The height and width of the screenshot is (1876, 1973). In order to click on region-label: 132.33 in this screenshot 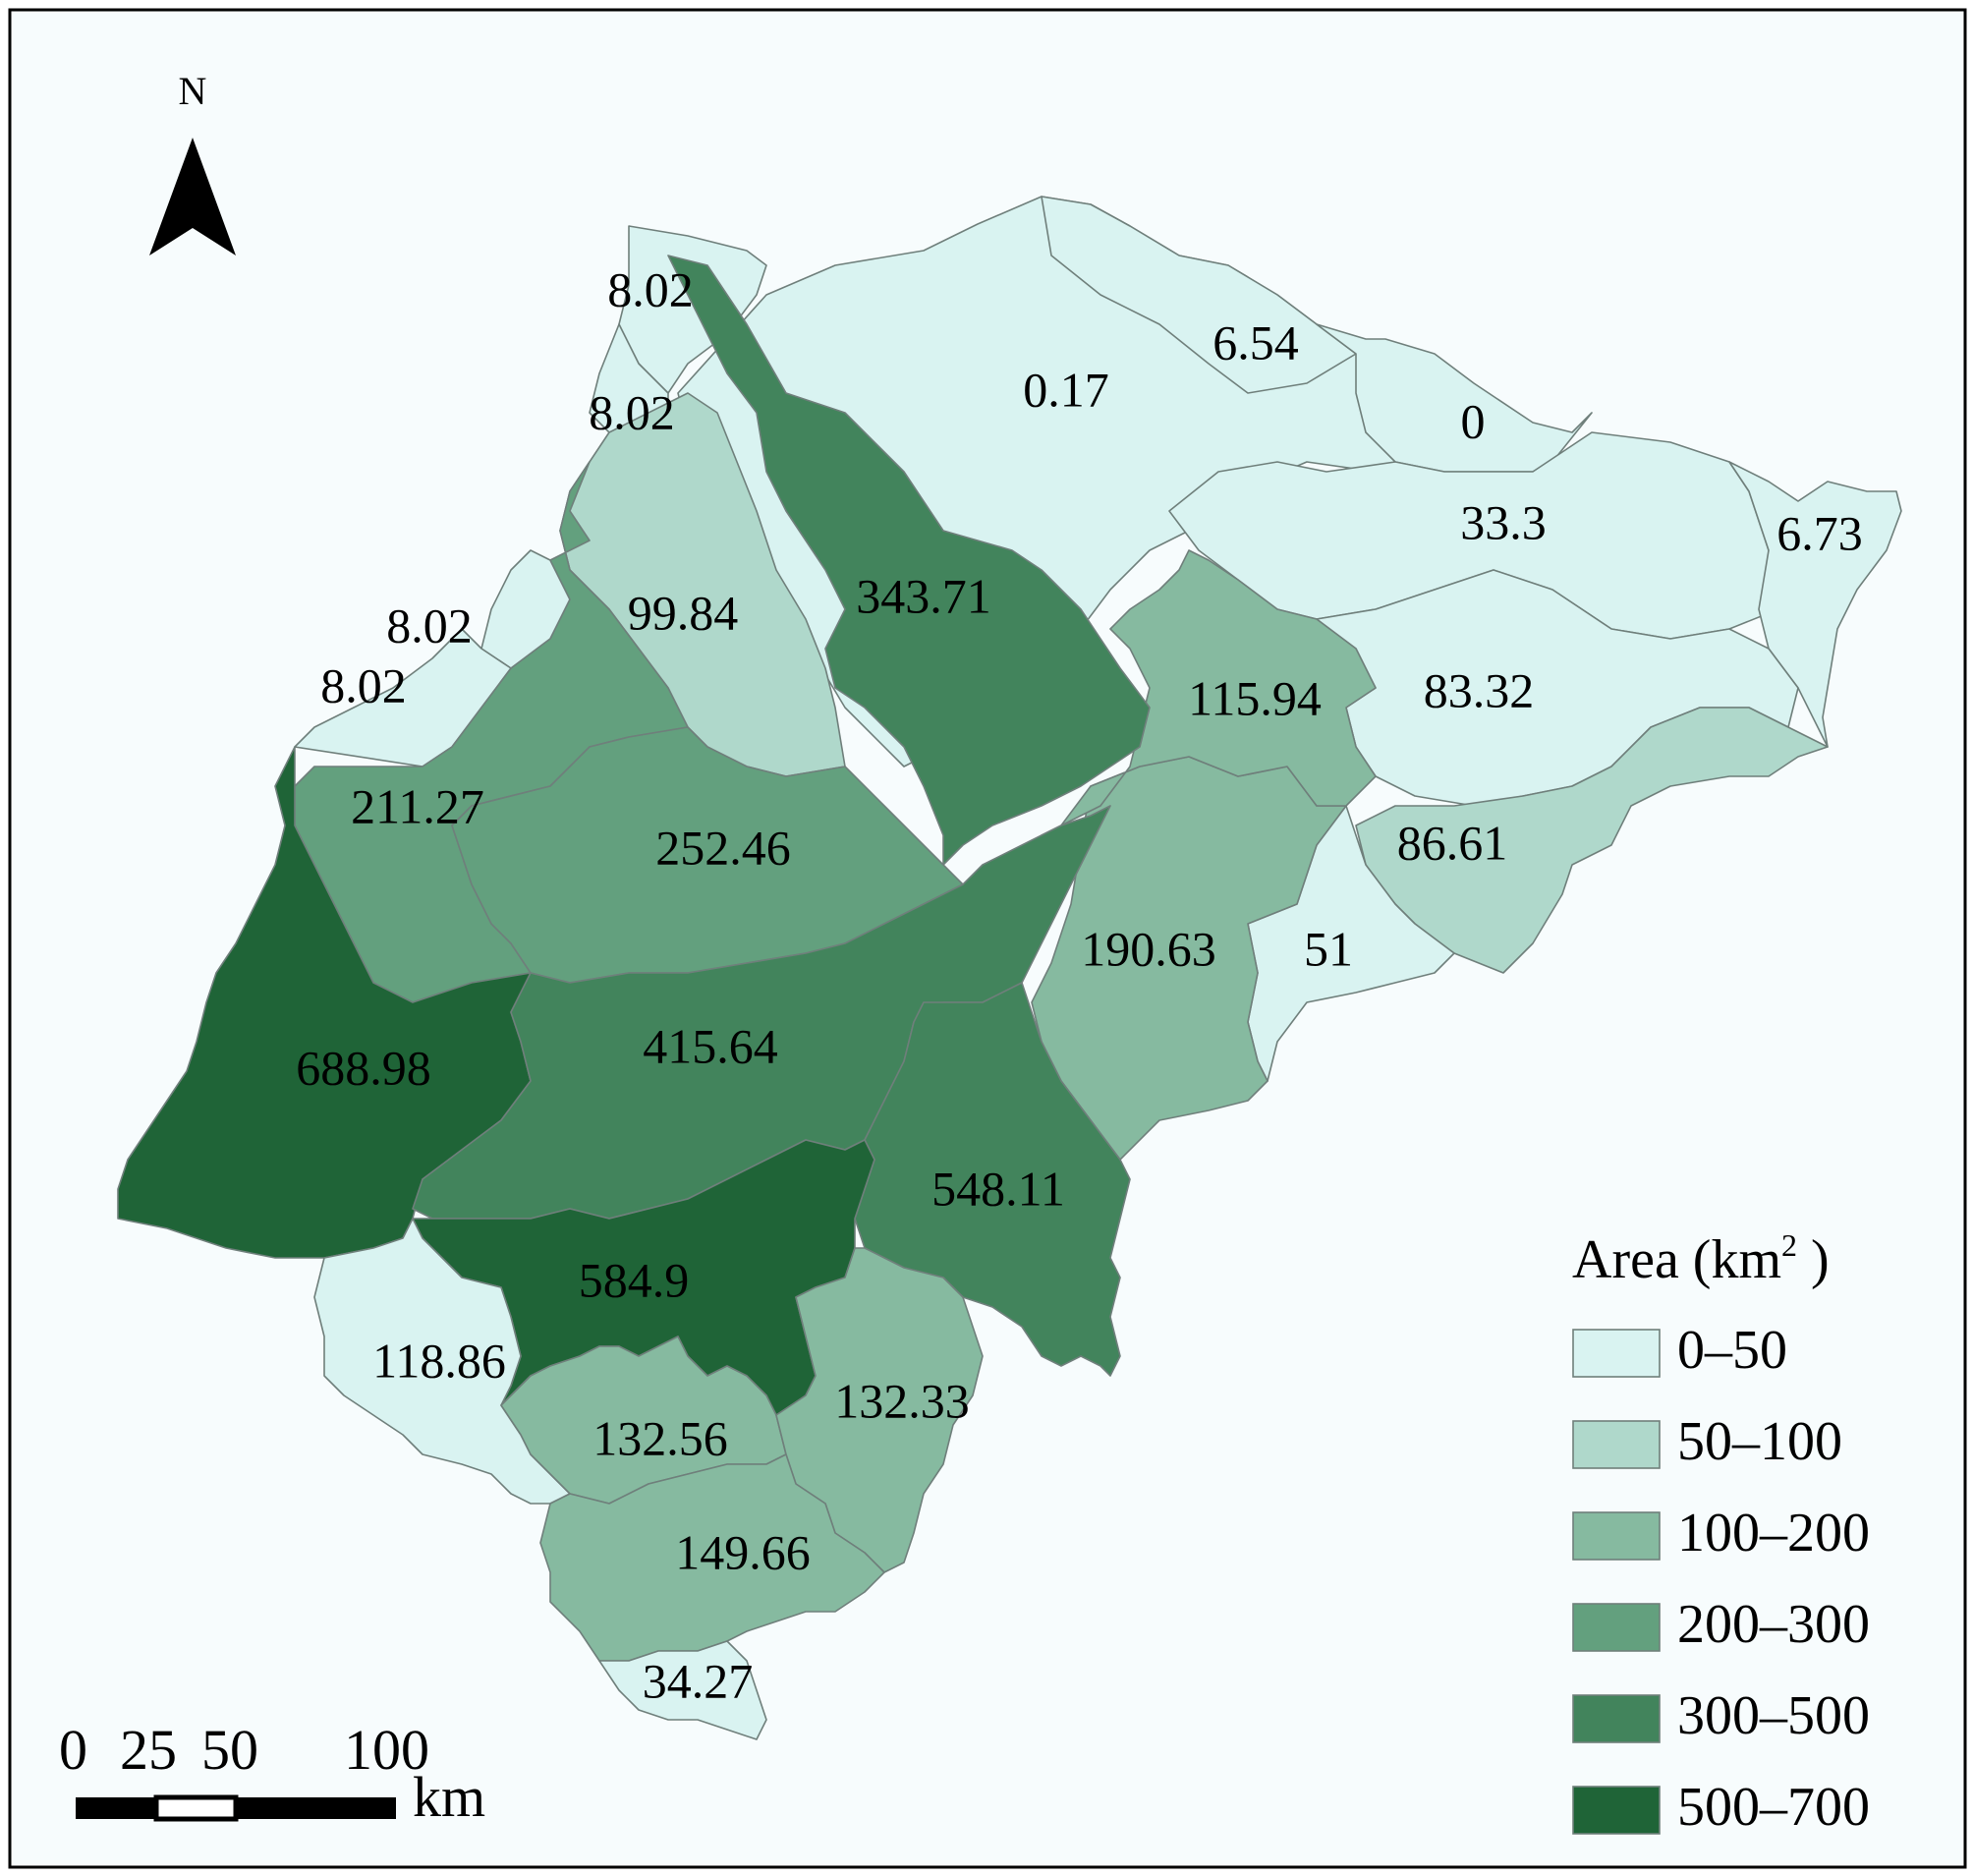, I will do `click(902, 1400)`.